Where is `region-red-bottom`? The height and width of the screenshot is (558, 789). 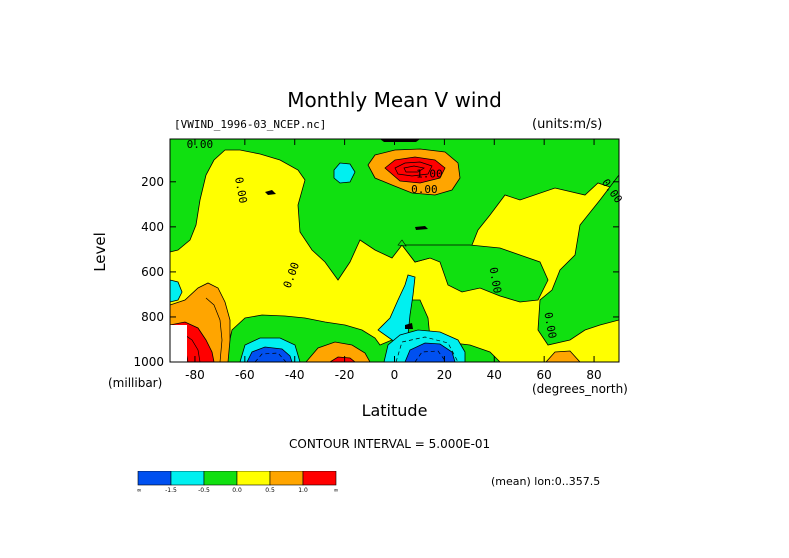 region-red-bottom is located at coordinates (342, 359).